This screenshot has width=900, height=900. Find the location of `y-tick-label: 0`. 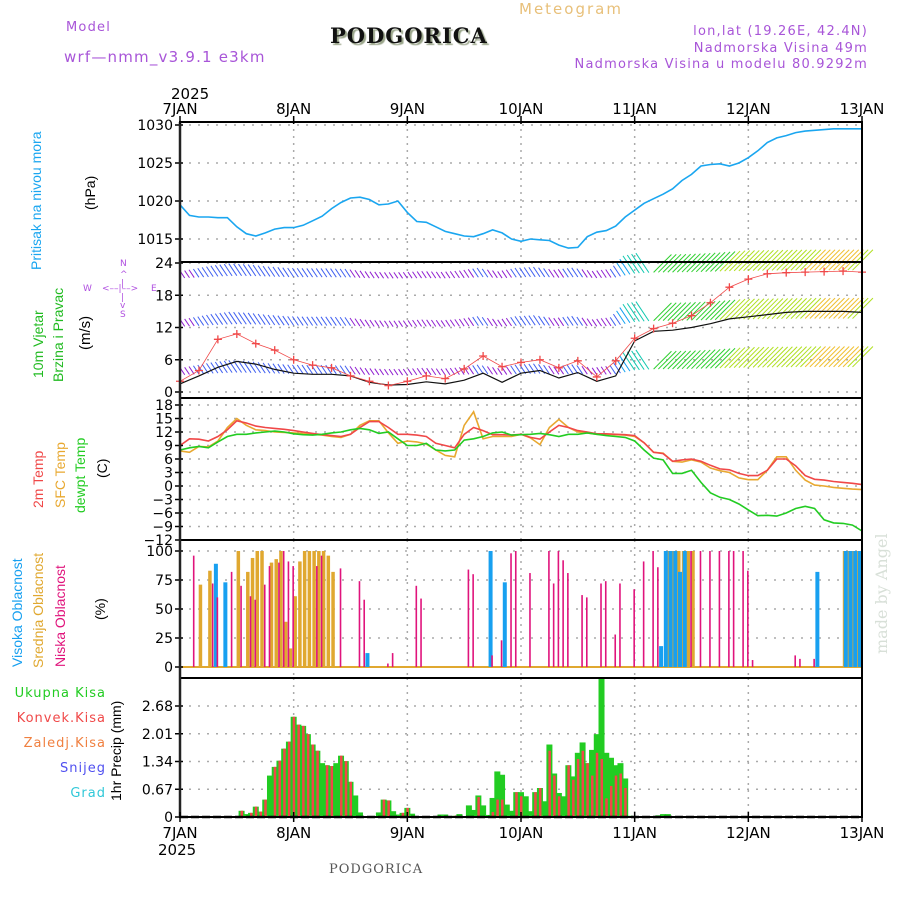

y-tick-label: 0 is located at coordinates (168, 487).